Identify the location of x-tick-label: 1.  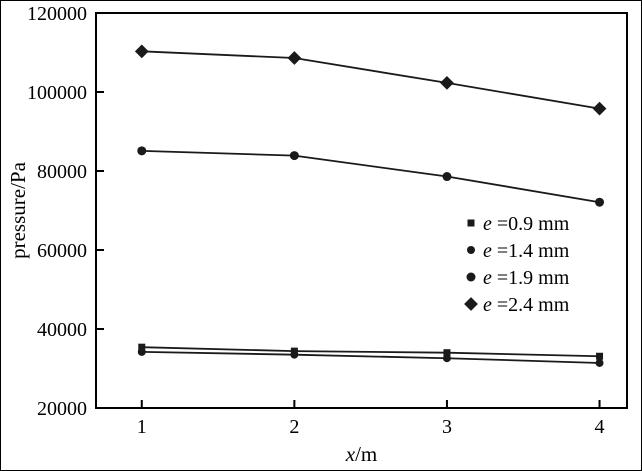
(142, 427).